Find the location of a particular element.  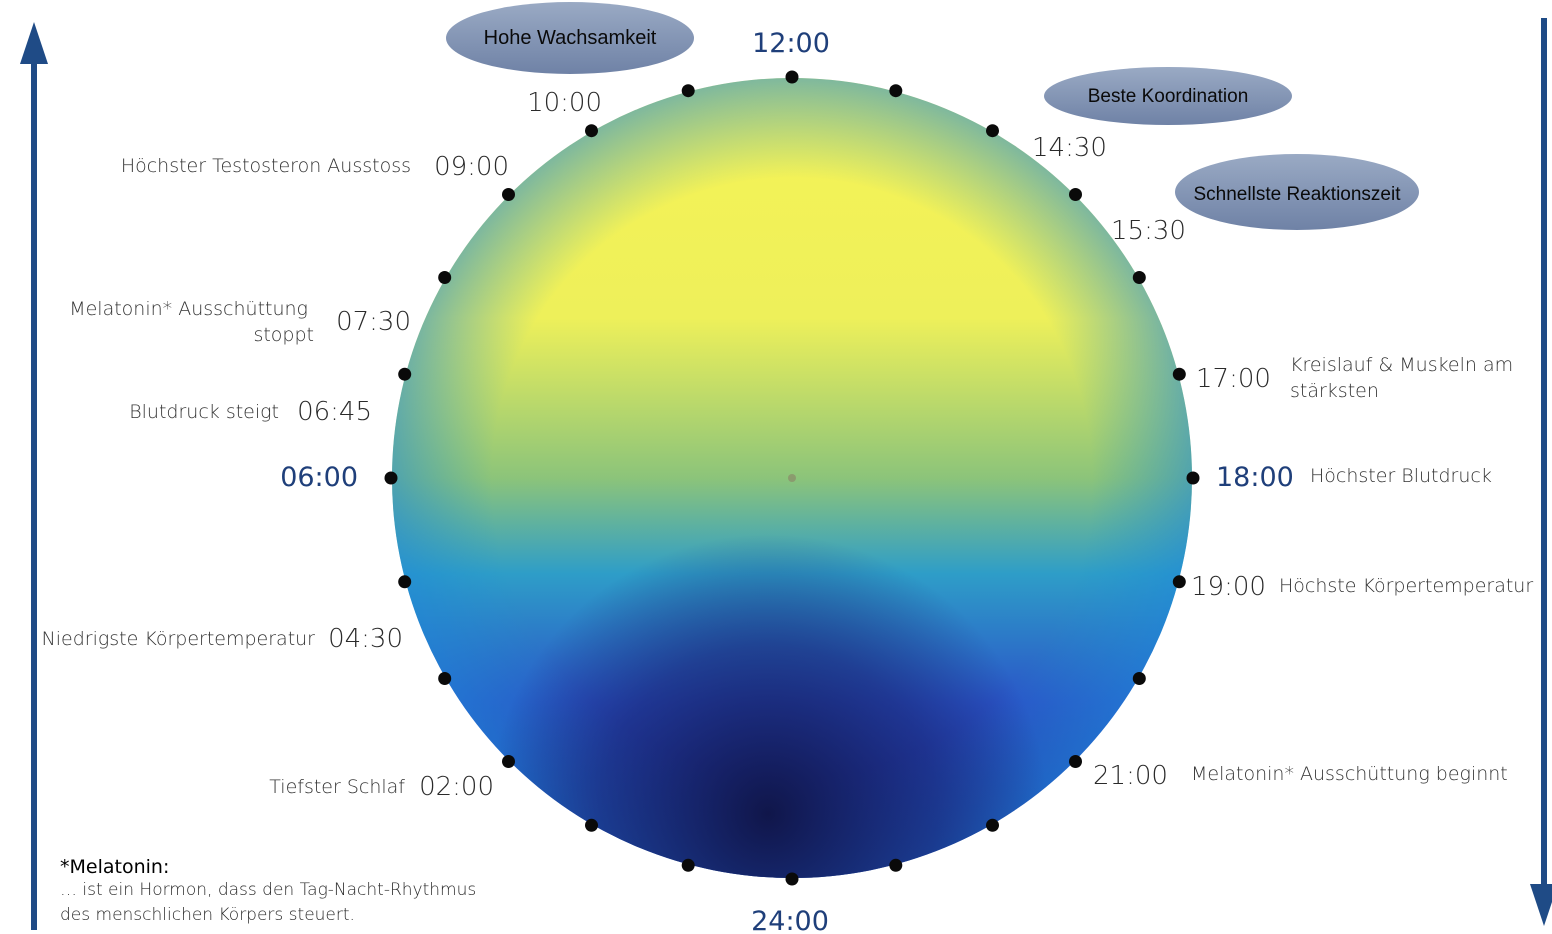

time-0730: 07:30 is located at coordinates (373, 322).